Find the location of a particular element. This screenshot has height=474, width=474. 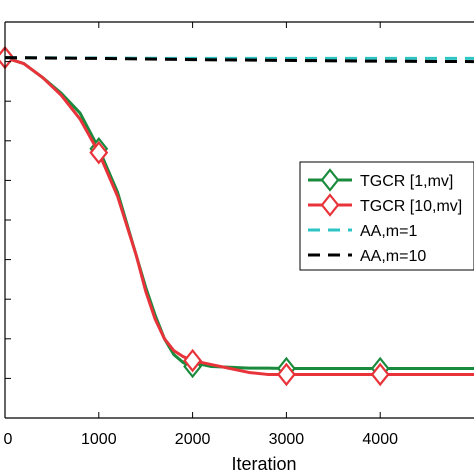

x-tick-label: 1000 is located at coordinates (99, 439).